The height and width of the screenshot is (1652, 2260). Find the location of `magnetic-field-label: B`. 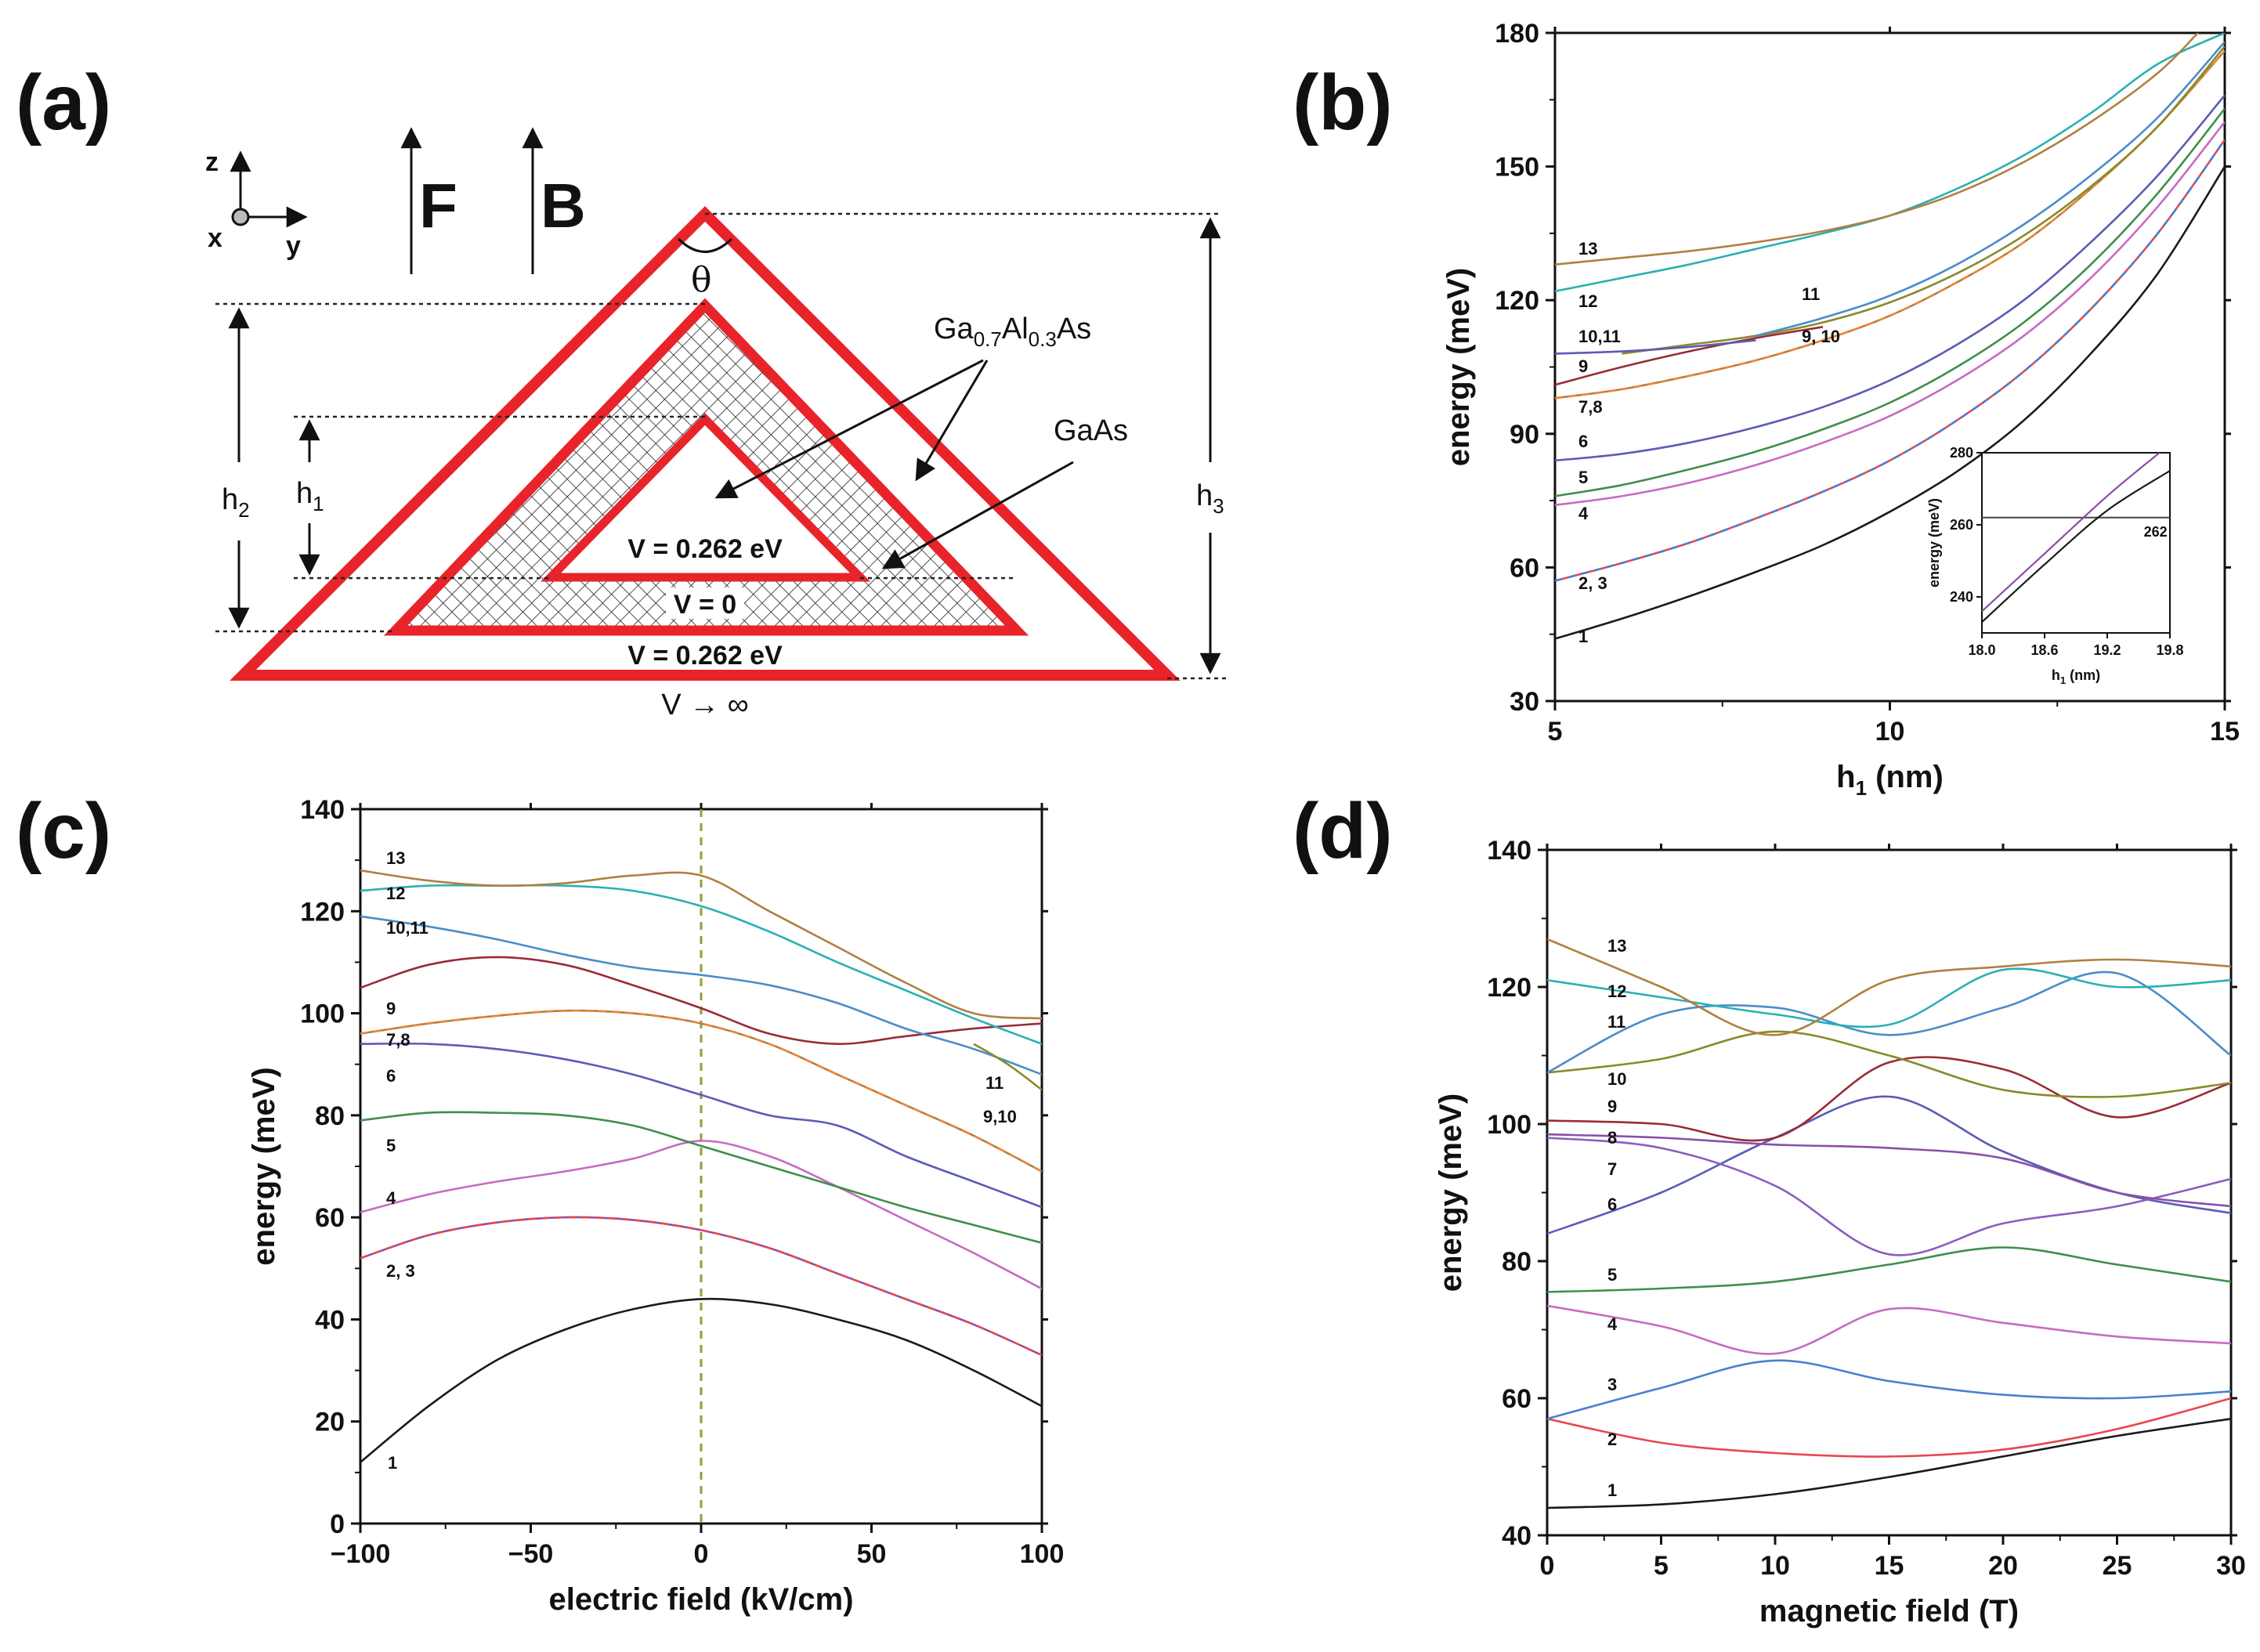

magnetic-field-label: B is located at coordinates (563, 206).